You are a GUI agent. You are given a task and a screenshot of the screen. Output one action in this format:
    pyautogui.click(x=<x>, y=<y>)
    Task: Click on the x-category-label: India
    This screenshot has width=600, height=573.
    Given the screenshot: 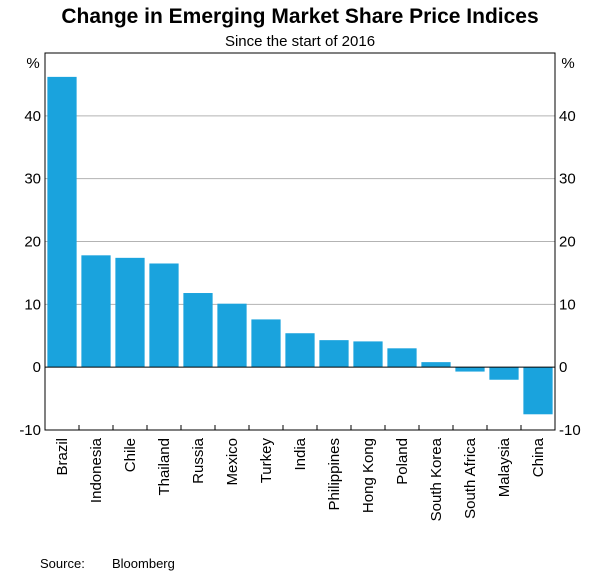 What is the action you would take?
    pyautogui.click(x=300, y=453)
    